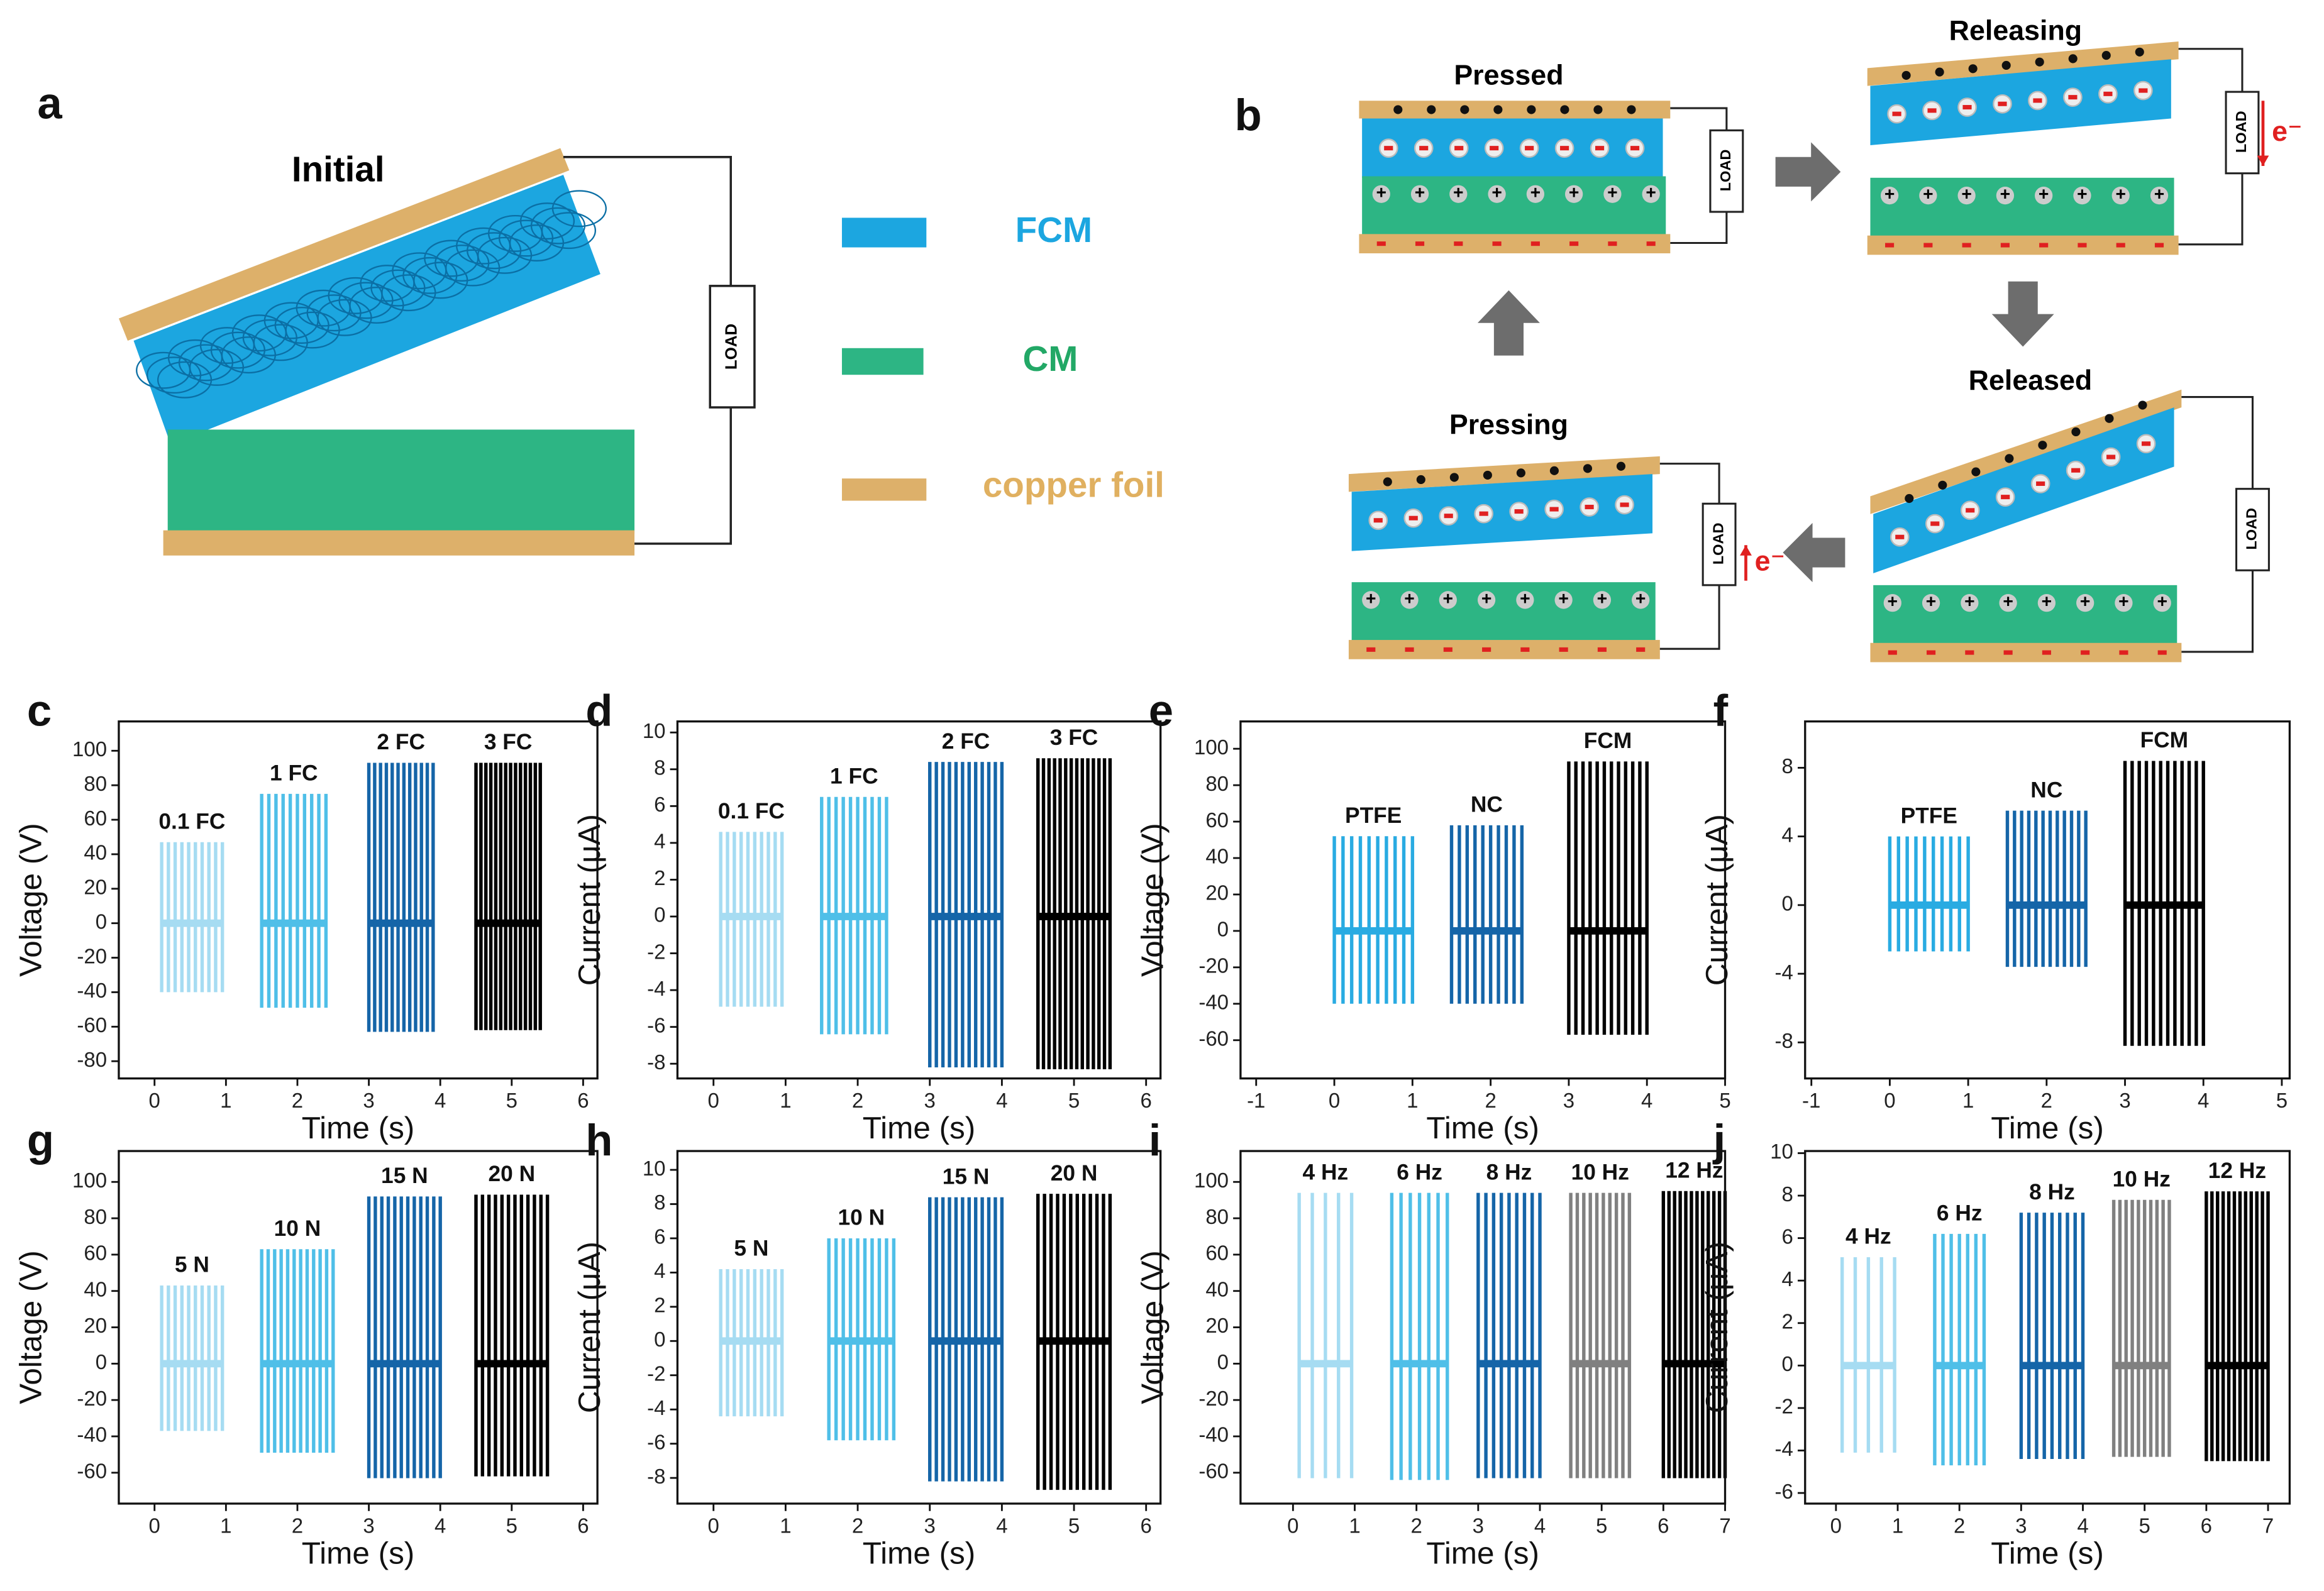 This screenshot has width=2324, height=1591. Describe the element at coordinates (1787, 1364) in the screenshot. I see `y-tick-label: 0` at that location.